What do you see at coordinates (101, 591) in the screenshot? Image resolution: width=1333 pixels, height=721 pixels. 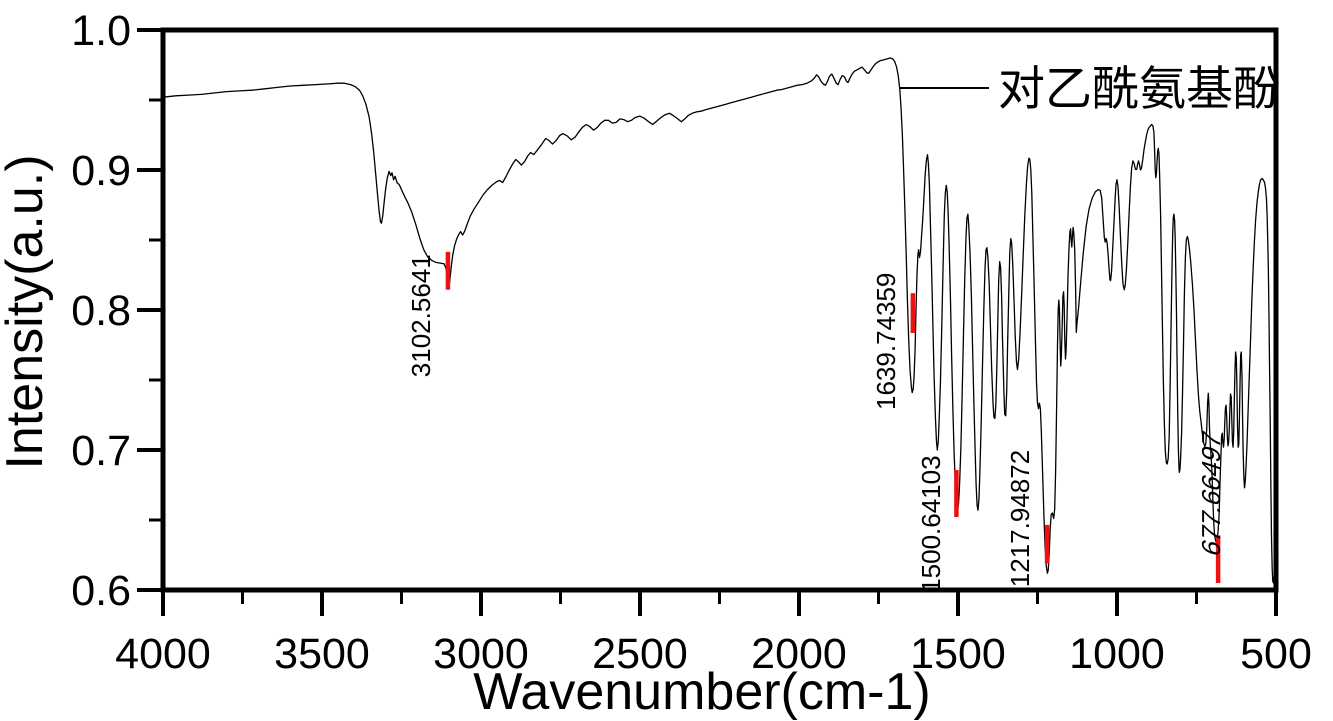 I see `y-tick-label: 0.6` at bounding box center [101, 591].